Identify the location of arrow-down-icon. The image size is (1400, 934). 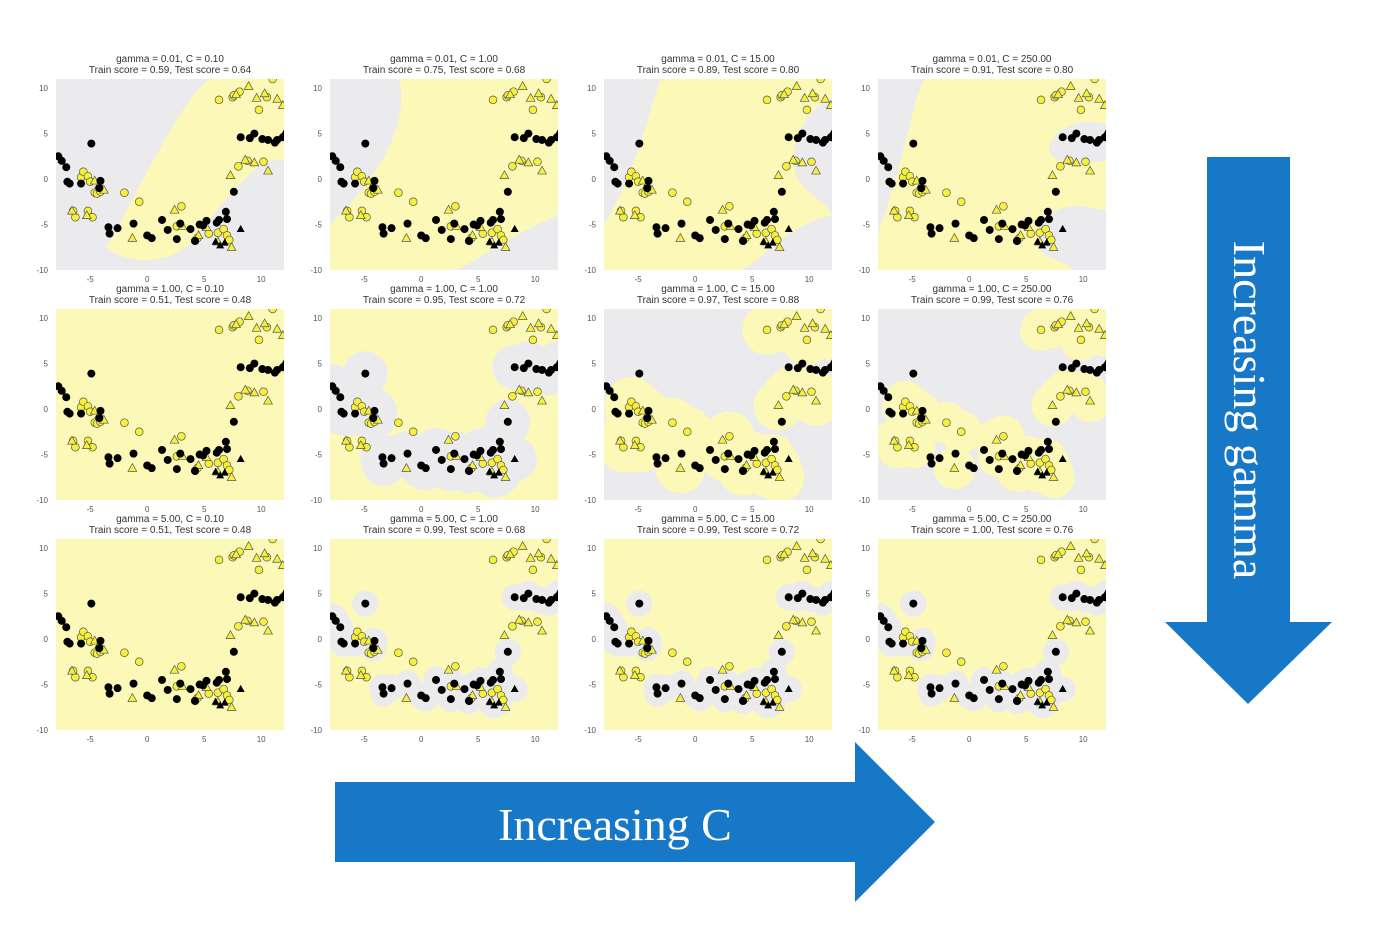
(1248, 430).